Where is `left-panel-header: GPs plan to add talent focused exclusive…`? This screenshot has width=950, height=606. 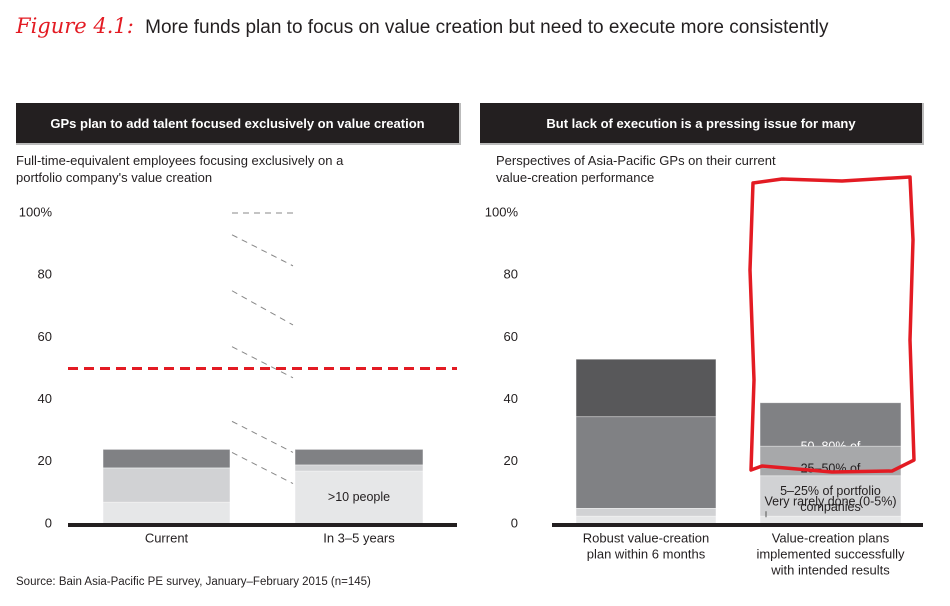
left-panel-header: GPs plan to add talent focused exclusive… is located at coordinates (238, 124).